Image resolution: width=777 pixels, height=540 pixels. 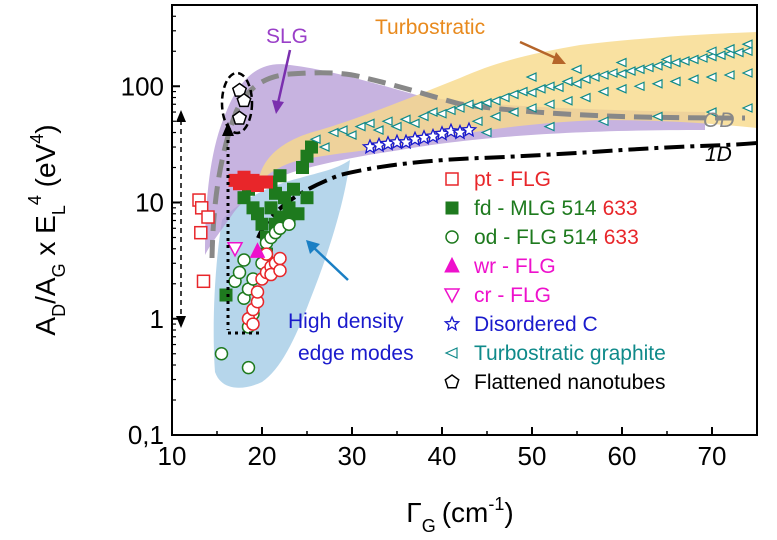 What do you see at coordinates (514, 266) in the screenshot?
I see `legend-label-main: wr - FLG` at bounding box center [514, 266].